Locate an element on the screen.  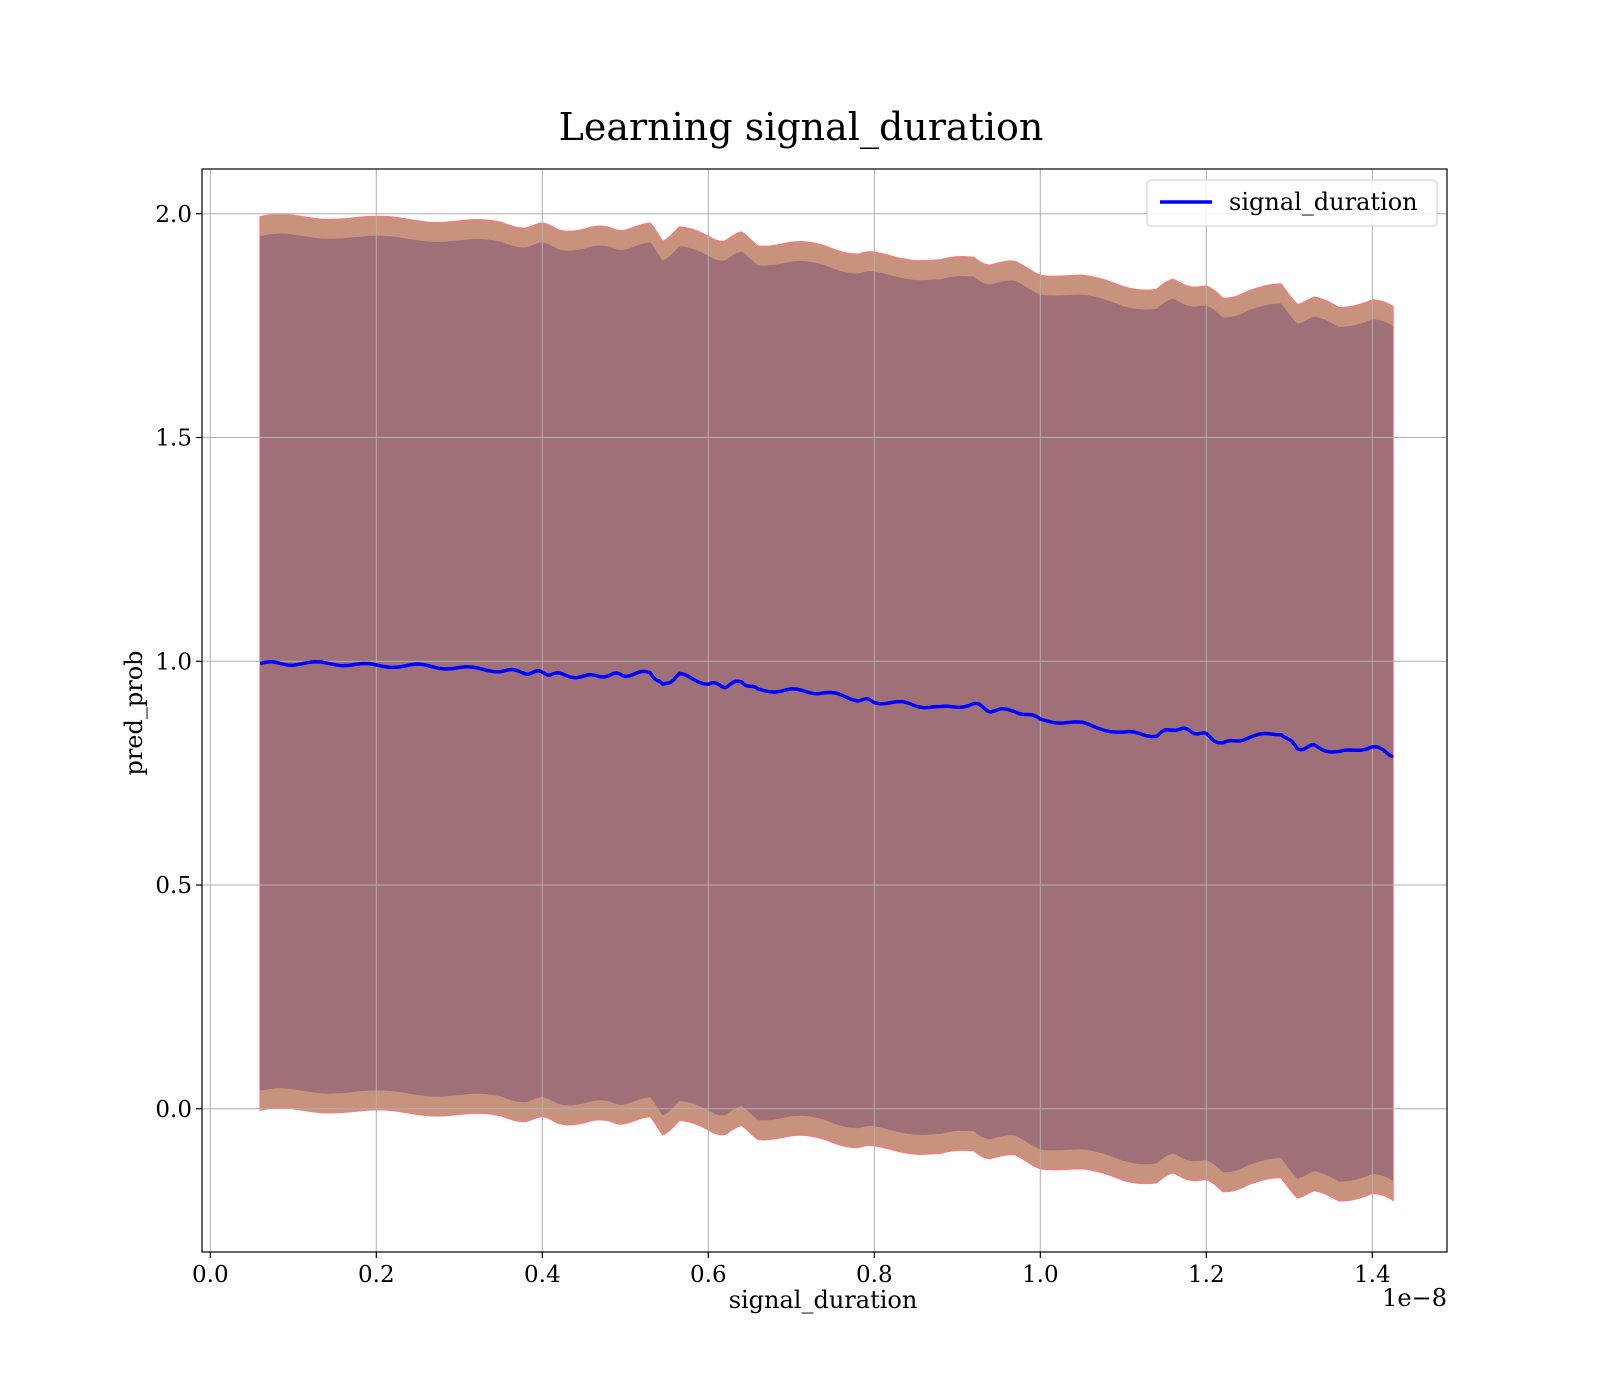
x-axis-offset-text: 1e−8 is located at coordinates (1414, 1298).